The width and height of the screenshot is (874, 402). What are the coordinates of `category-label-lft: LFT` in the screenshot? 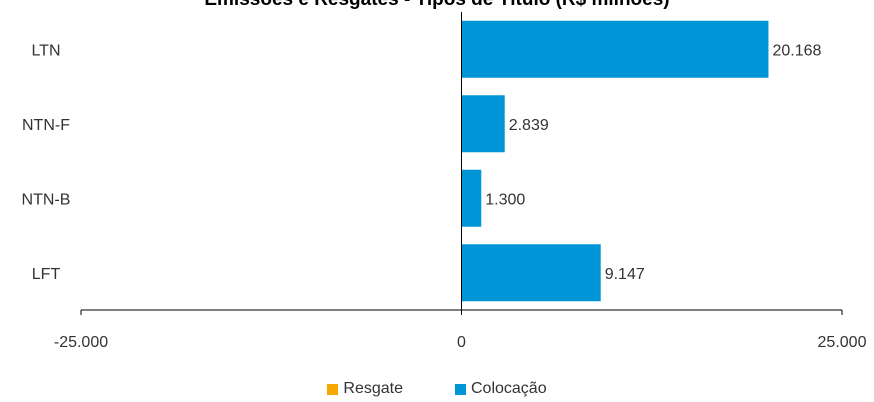 It's located at (46, 274).